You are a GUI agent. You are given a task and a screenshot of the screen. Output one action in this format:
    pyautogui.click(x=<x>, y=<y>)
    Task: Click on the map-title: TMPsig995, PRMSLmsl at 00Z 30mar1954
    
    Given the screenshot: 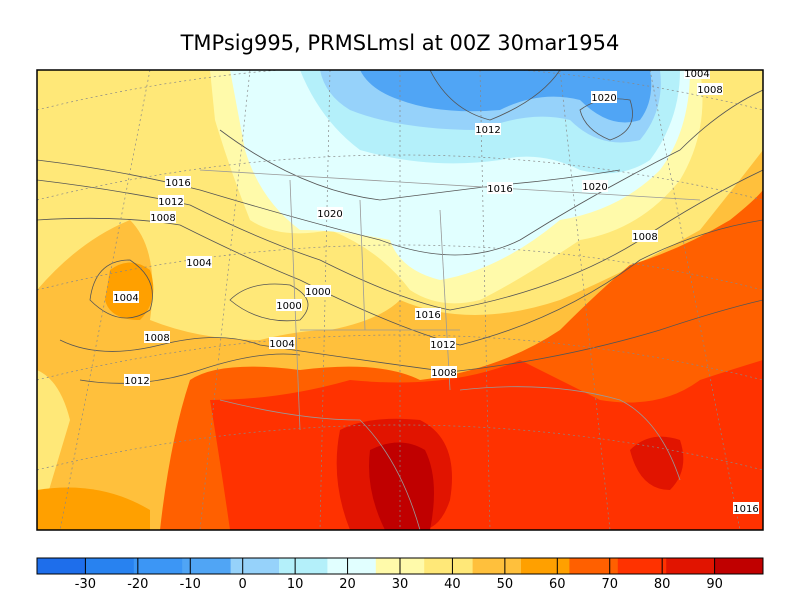 What is the action you would take?
    pyautogui.click(x=400, y=43)
    